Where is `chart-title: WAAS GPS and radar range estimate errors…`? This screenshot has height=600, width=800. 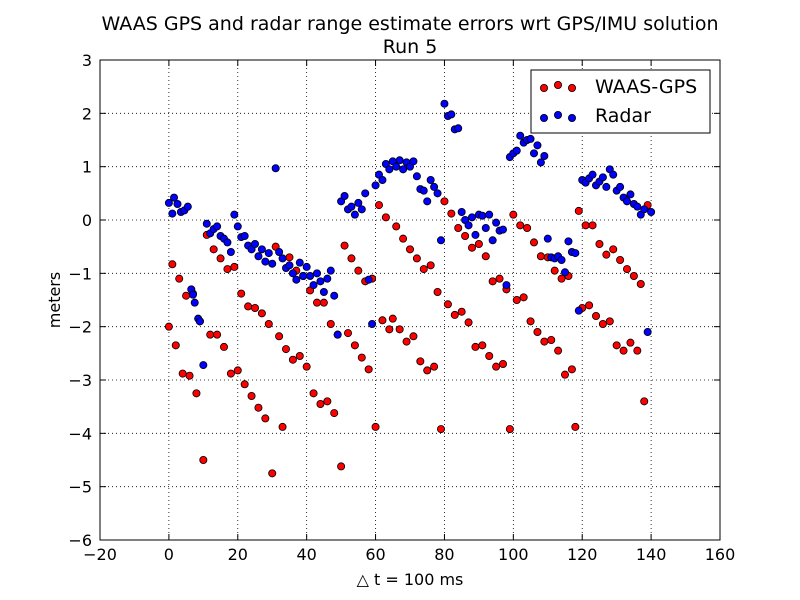
chart-title: WAAS GPS and radar range estimate errors… is located at coordinates (410, 24).